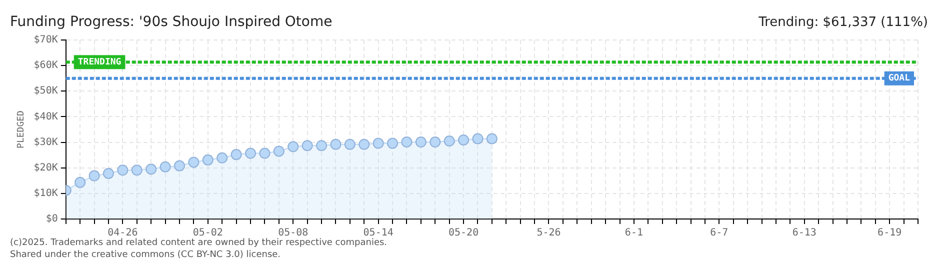 The image size is (940, 270). What do you see at coordinates (52, 219) in the screenshot?
I see `y-tick-label: $0` at bounding box center [52, 219].